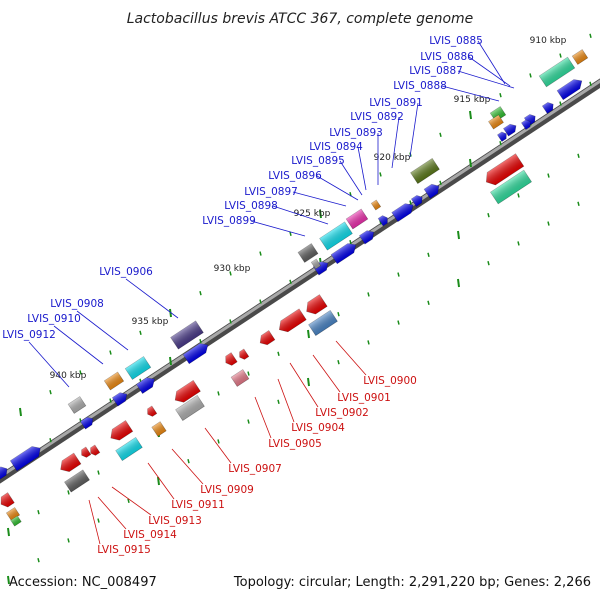 Image resolution: width=600 pixels, height=600 pixels. I want to click on forward-gene-label: LVIS_0910, so click(54, 319).